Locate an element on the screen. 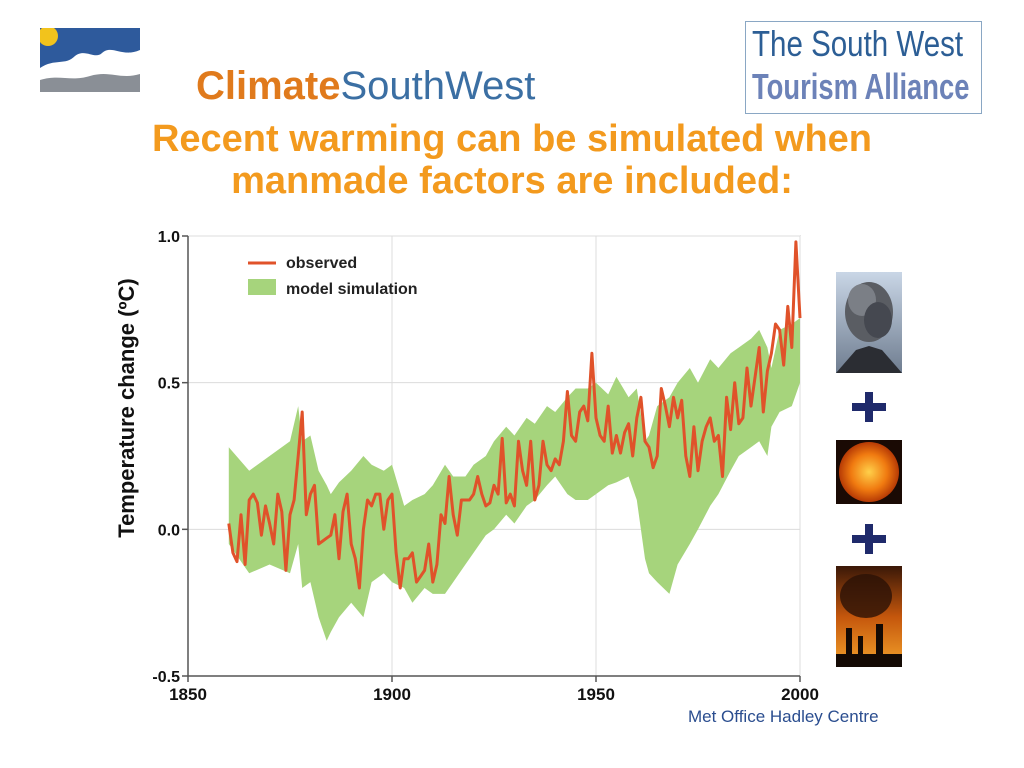 The image size is (1024, 768). x-tick-label: 1950 is located at coordinates (596, 694).